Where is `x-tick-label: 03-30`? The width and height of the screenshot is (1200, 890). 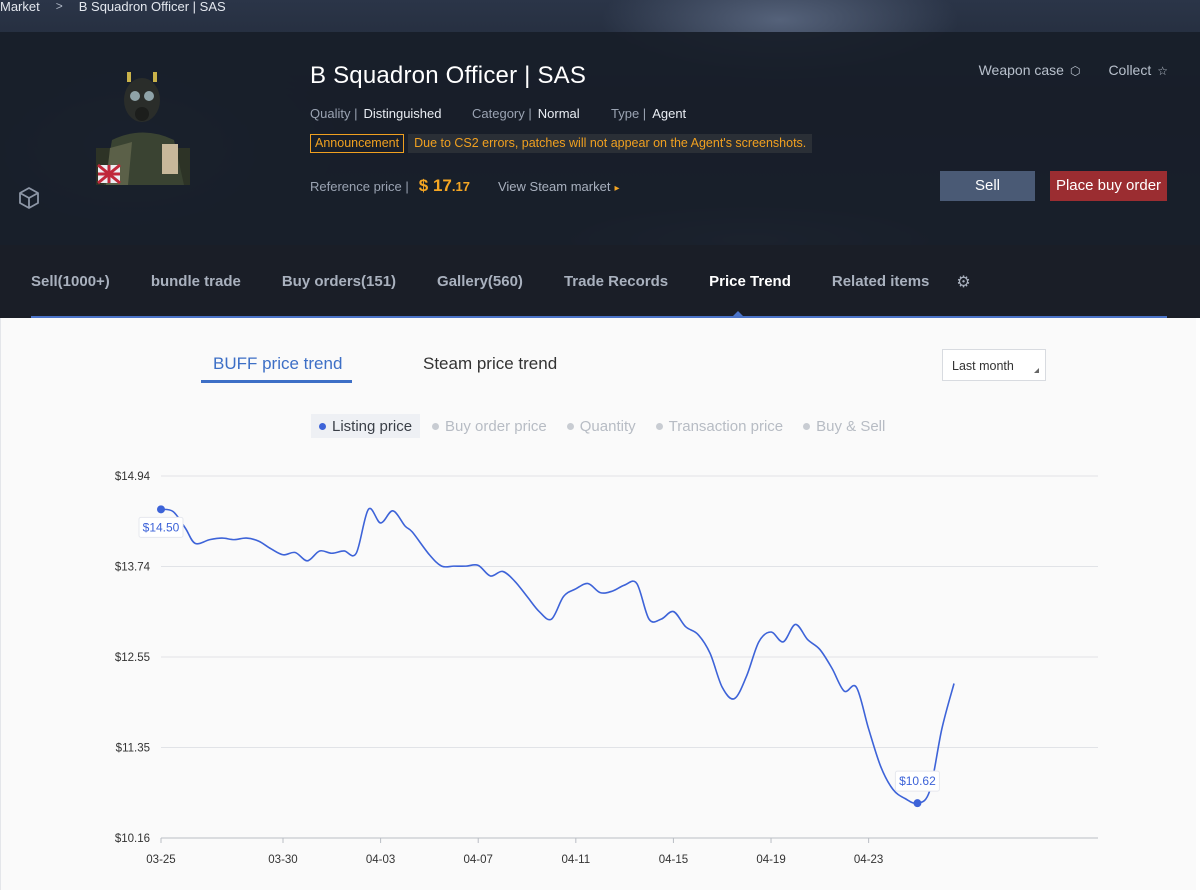
x-tick-label: 03-30 is located at coordinates (282, 860).